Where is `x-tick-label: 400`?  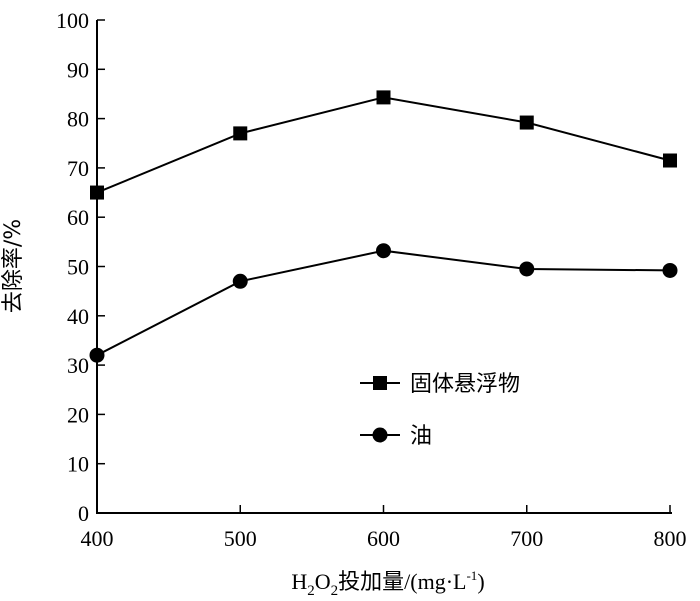
x-tick-label: 400 is located at coordinates (97, 538).